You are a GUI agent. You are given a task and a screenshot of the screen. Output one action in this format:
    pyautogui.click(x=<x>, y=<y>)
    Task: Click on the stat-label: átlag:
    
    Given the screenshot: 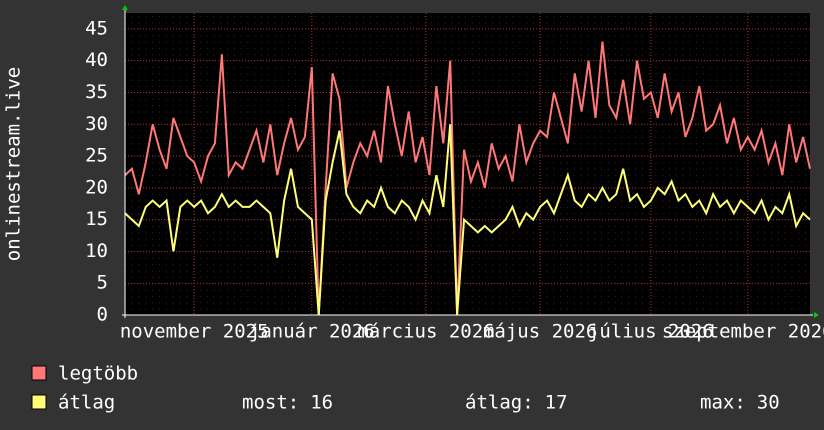 What is the action you would take?
    pyautogui.click(x=499, y=403)
    